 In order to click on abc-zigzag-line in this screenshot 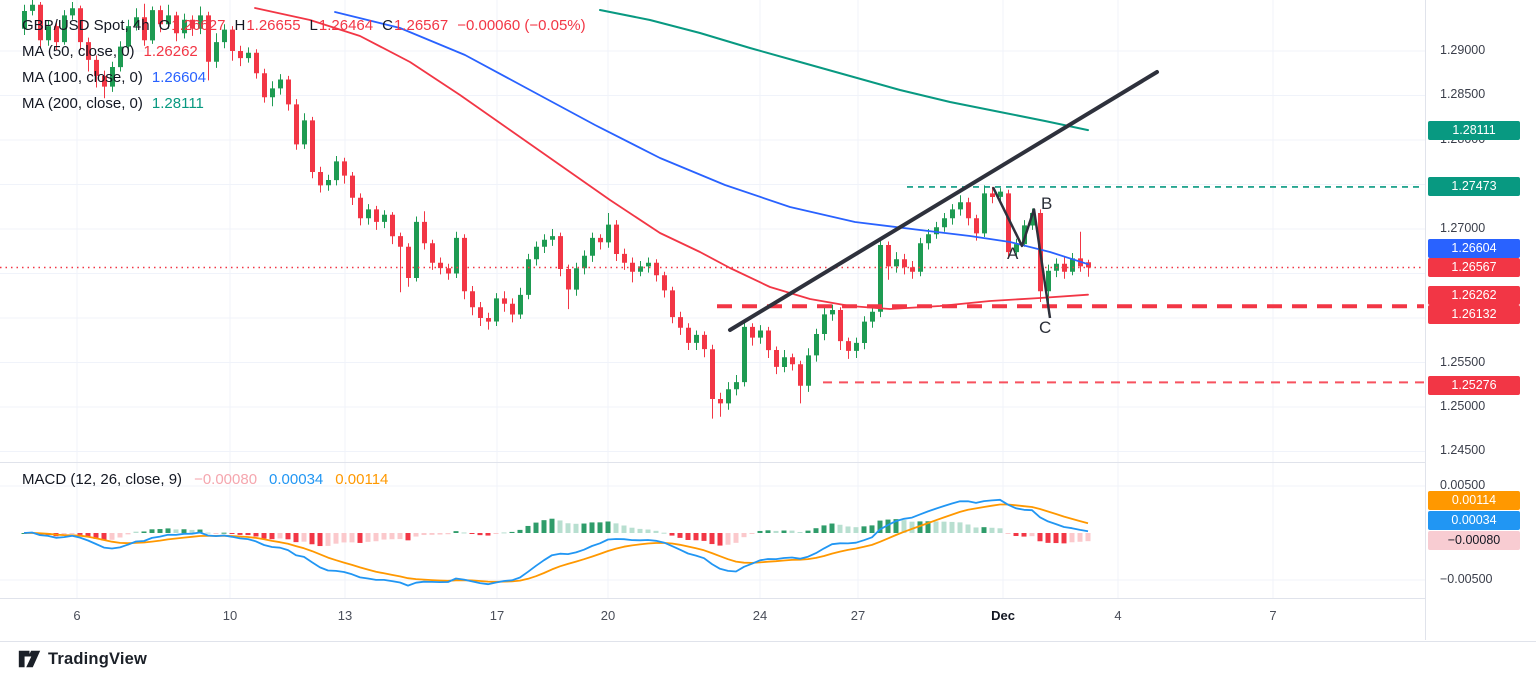, I will do `click(1021, 252)`.